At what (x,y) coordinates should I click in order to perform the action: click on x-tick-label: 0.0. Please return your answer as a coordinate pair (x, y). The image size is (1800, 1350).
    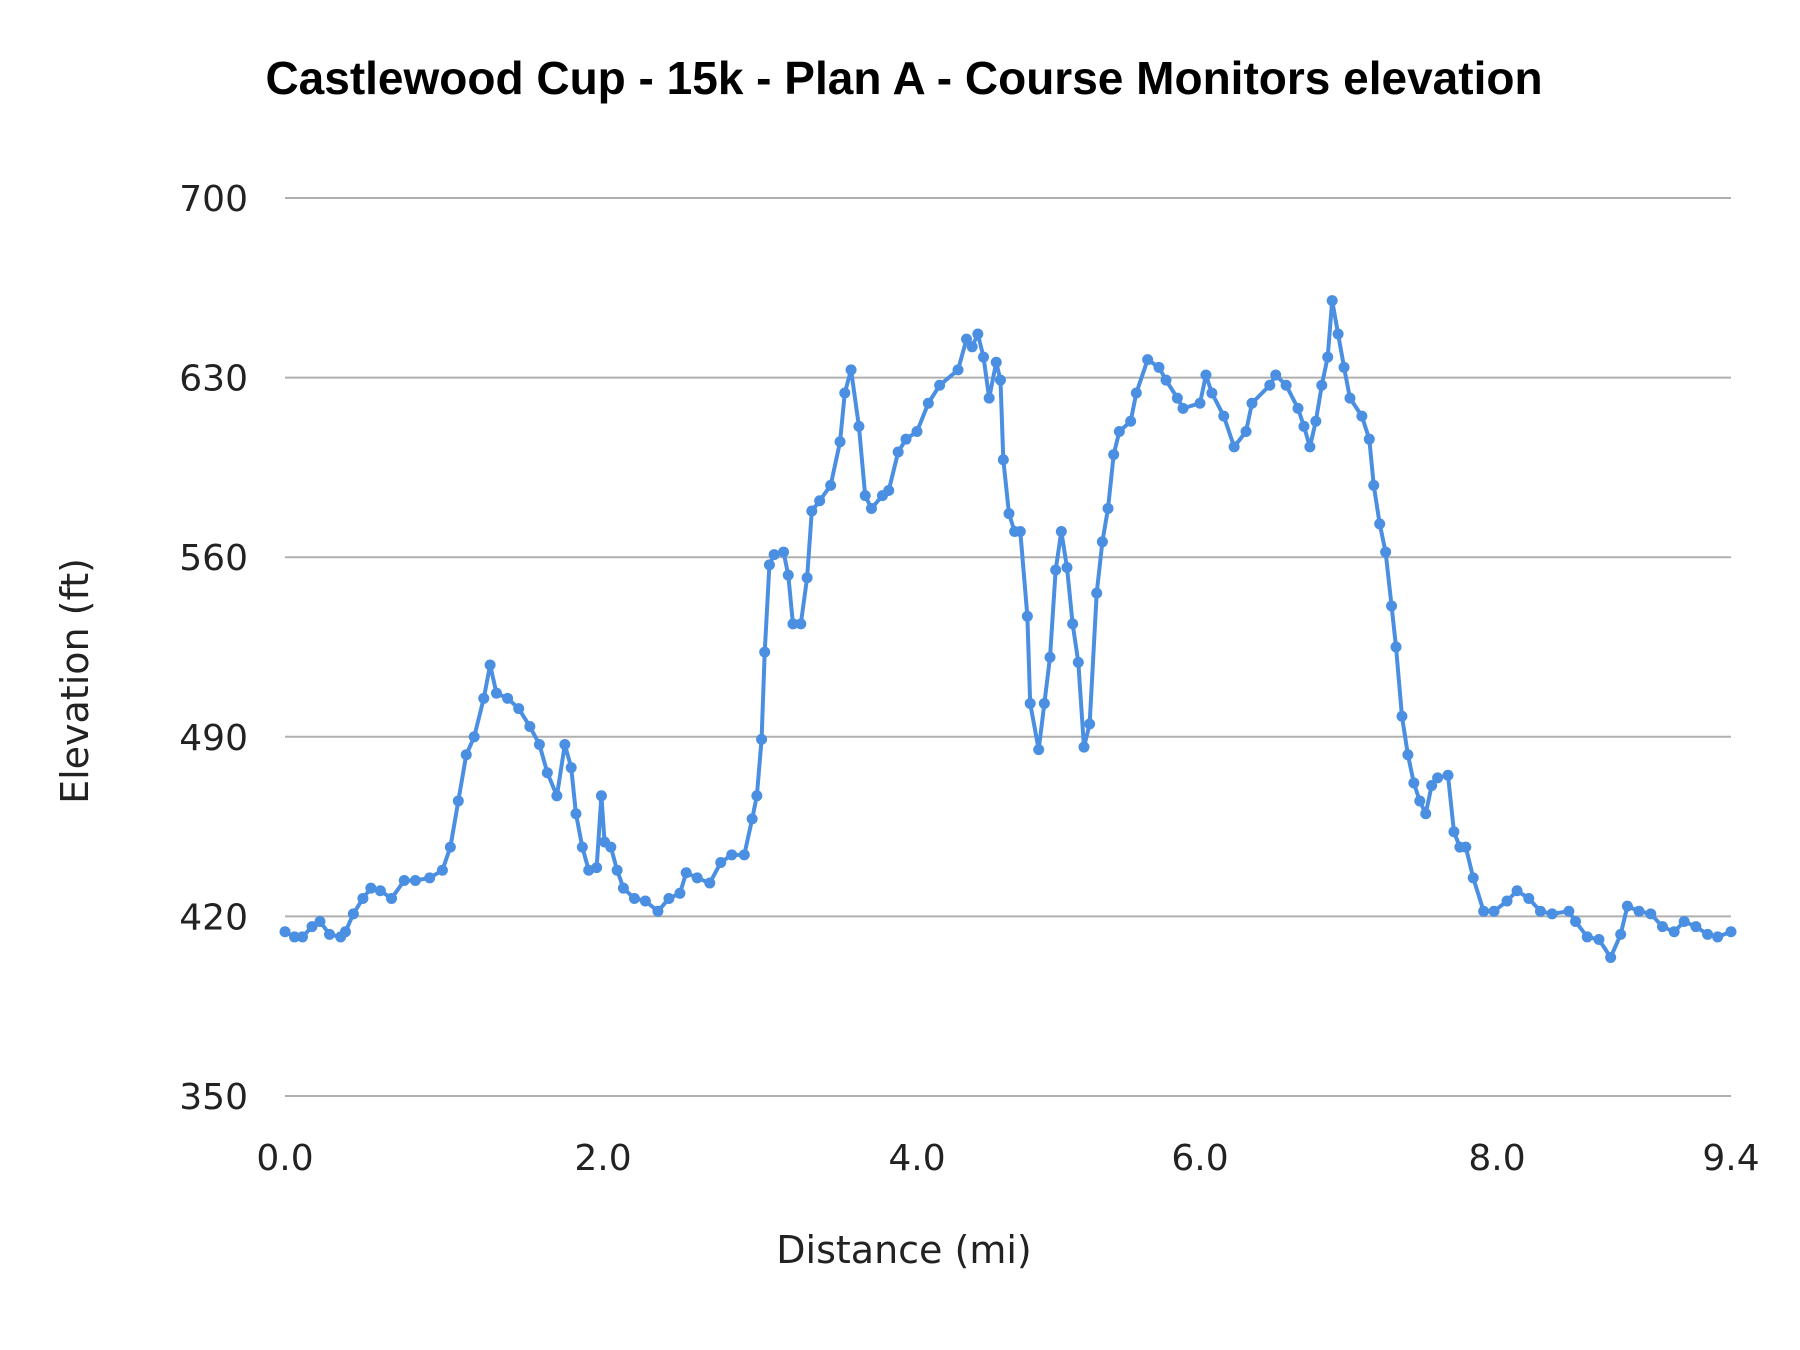
    Looking at the image, I should click on (284, 1158).